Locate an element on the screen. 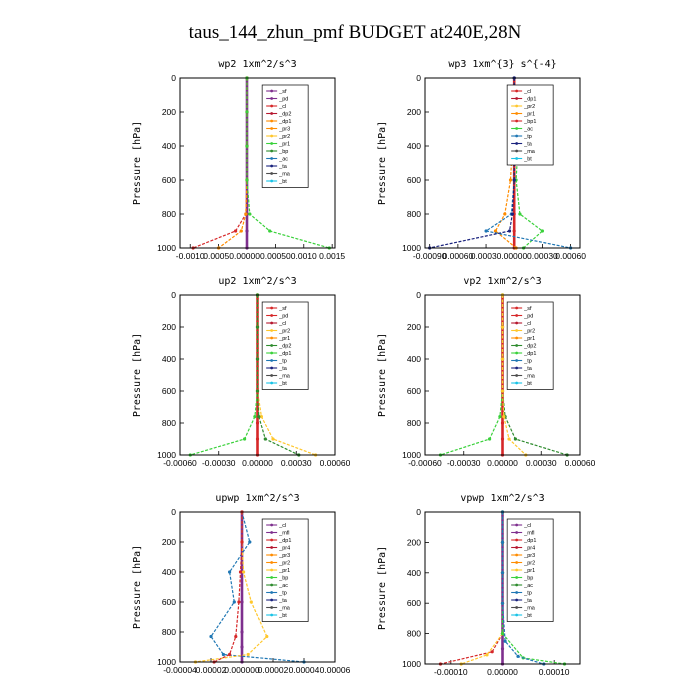 The width and height of the screenshot is (700, 700). legend-entry: _pr2 is located at coordinates (529, 564).